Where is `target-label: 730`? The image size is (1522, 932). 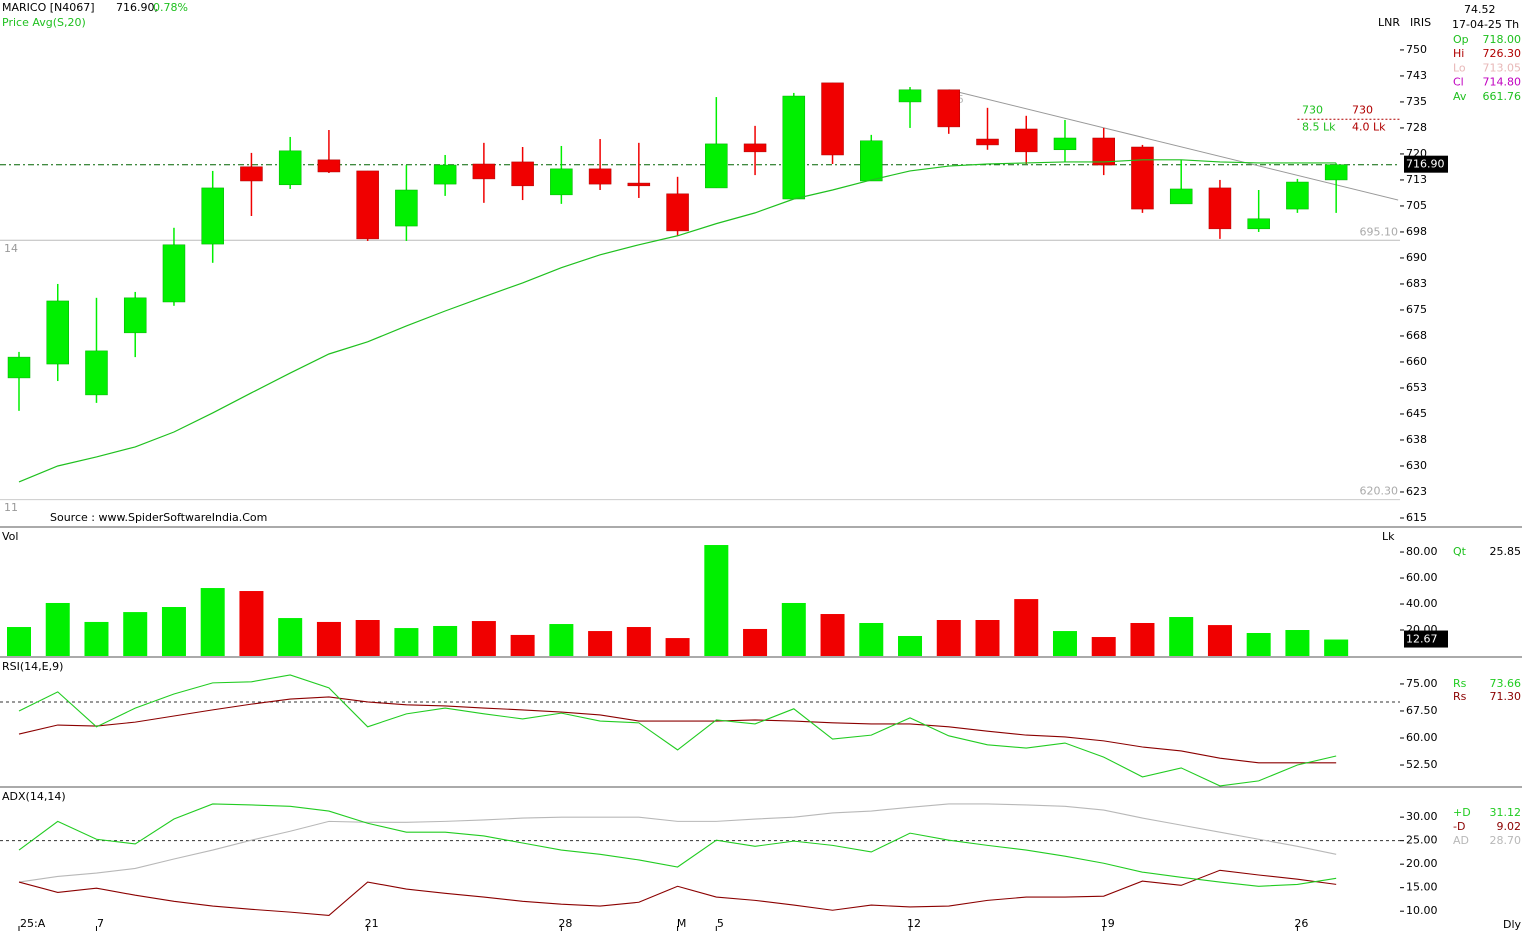
target-label: 730 is located at coordinates (1362, 109).